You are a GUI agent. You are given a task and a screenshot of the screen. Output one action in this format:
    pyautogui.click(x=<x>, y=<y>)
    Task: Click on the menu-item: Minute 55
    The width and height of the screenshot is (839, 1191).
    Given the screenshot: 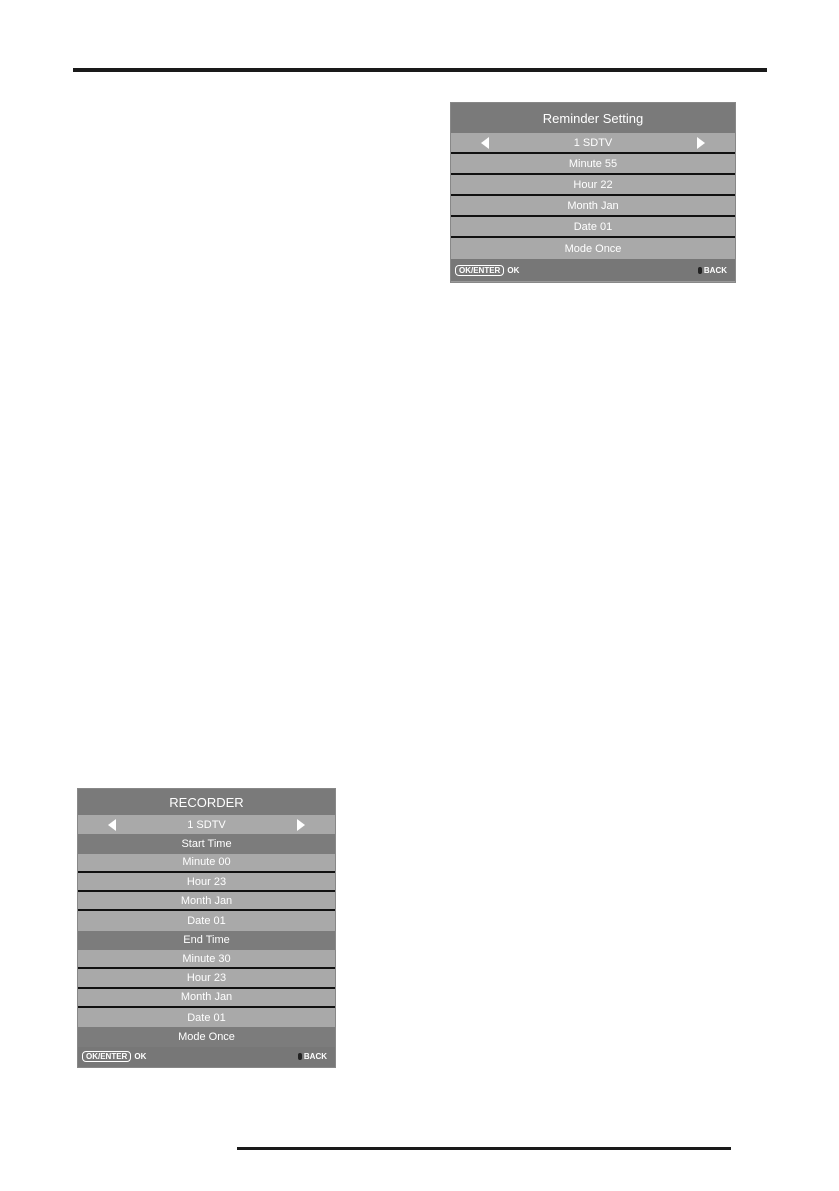 What is the action you would take?
    pyautogui.click(x=593, y=164)
    